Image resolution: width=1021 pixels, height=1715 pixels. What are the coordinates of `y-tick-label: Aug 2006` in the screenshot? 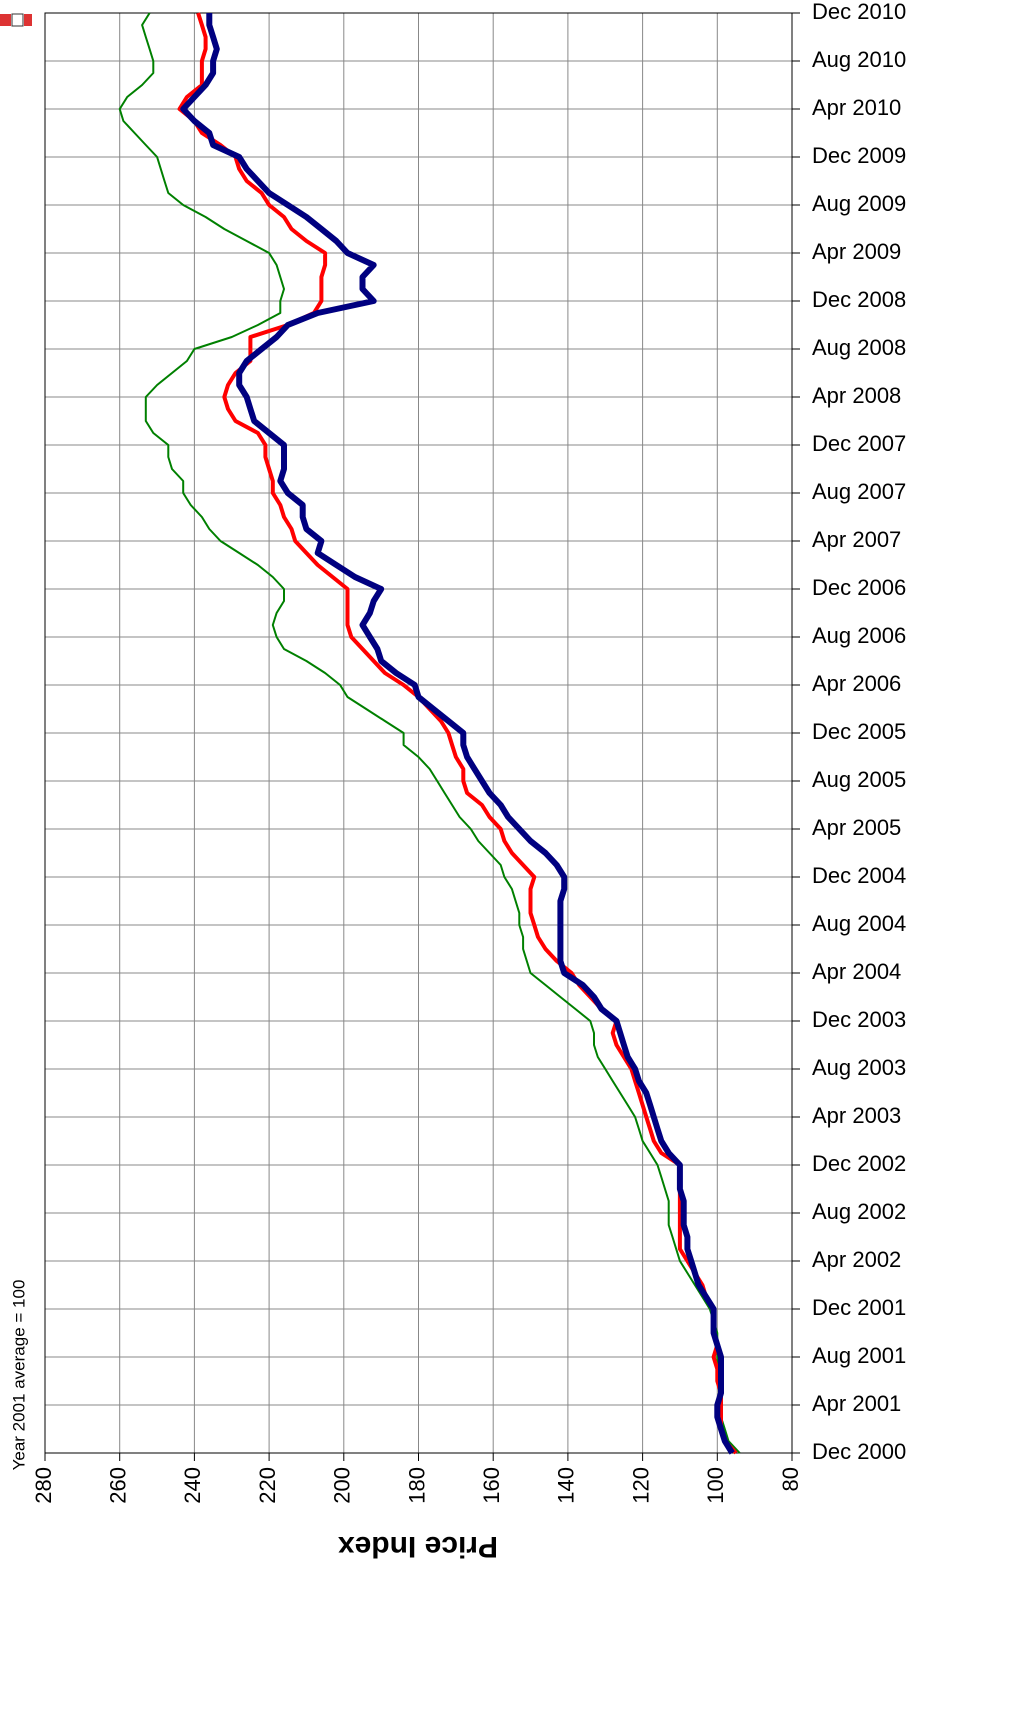 It's located at (859, 635).